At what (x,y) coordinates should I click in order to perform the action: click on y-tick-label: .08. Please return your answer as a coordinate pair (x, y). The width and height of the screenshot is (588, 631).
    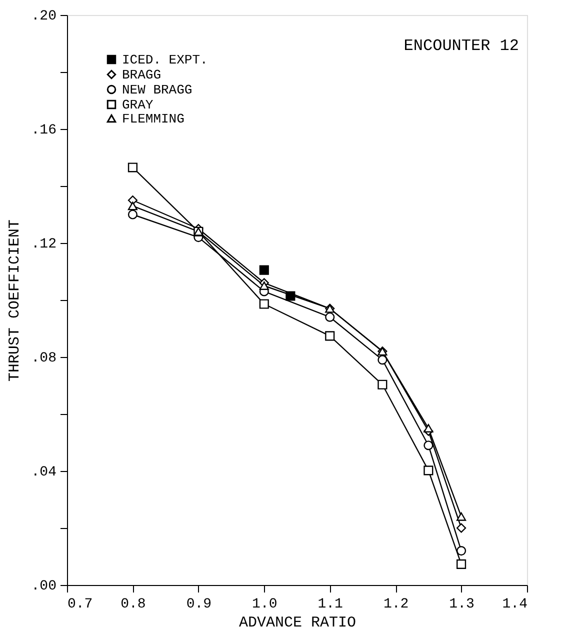
    Looking at the image, I should click on (43, 358).